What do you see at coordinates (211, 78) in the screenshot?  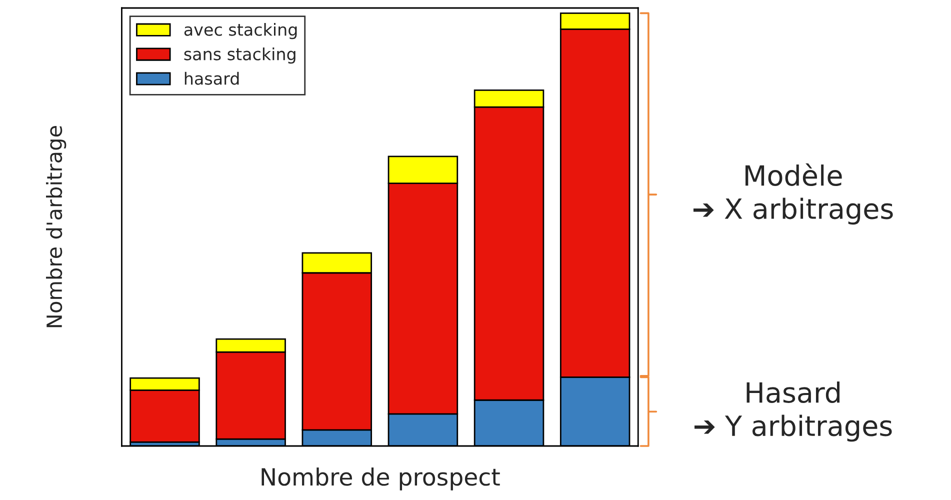 I see `legend-label: hasard` at bounding box center [211, 78].